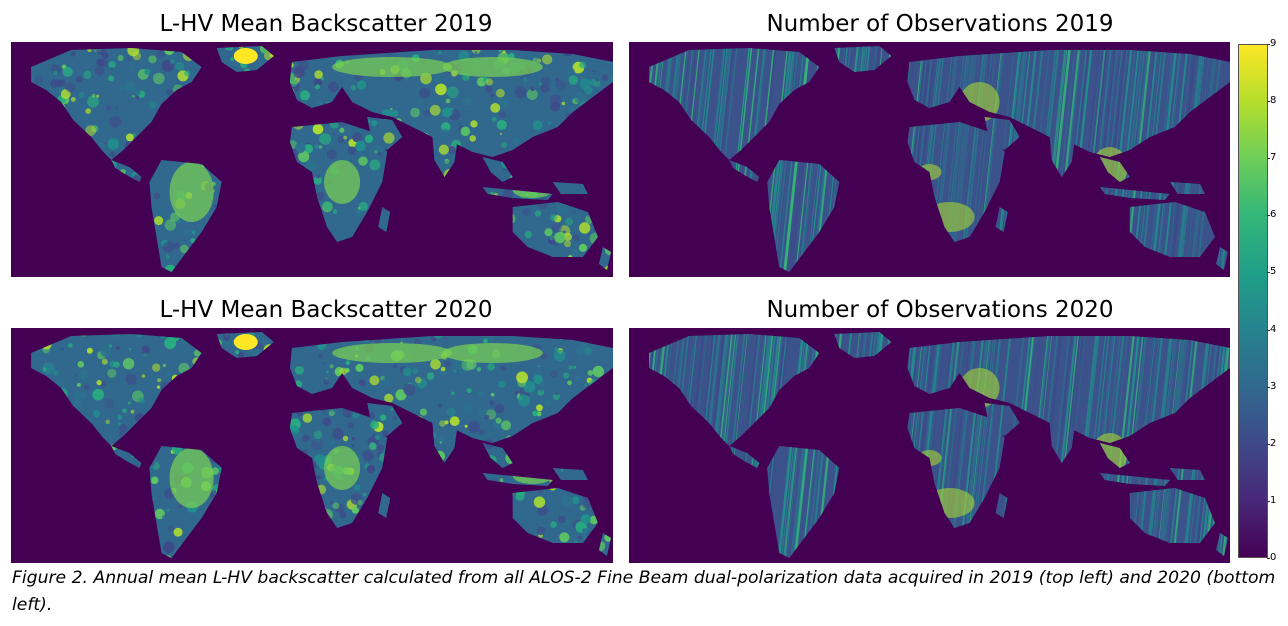  Describe the element at coordinates (1273, 215) in the screenshot. I see `colorbar-tick-label: 6` at that location.